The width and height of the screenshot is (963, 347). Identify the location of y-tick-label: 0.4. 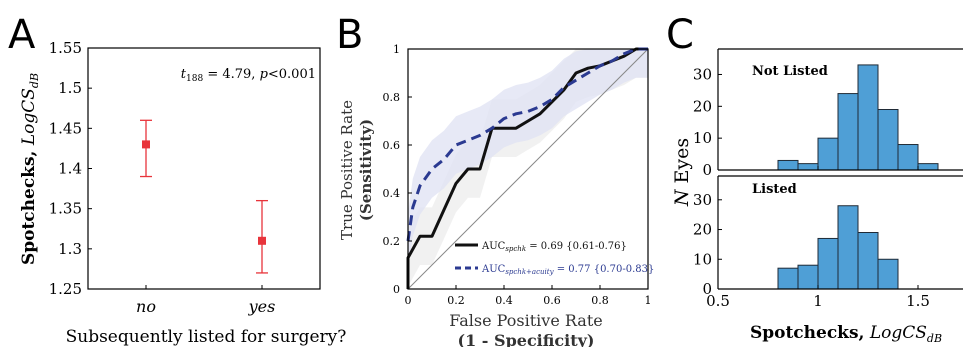
(392, 193).